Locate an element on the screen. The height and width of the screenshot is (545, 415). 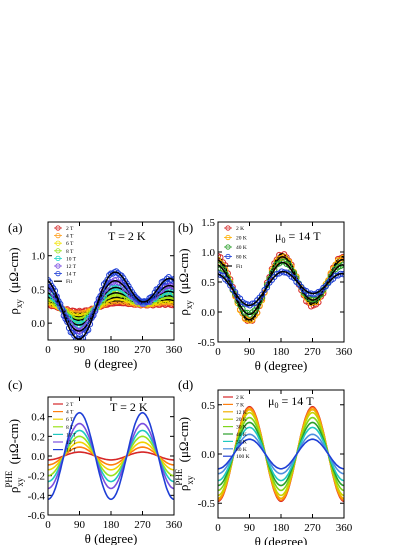
y-label-symbol: ρ is located at coordinates (13, 490).